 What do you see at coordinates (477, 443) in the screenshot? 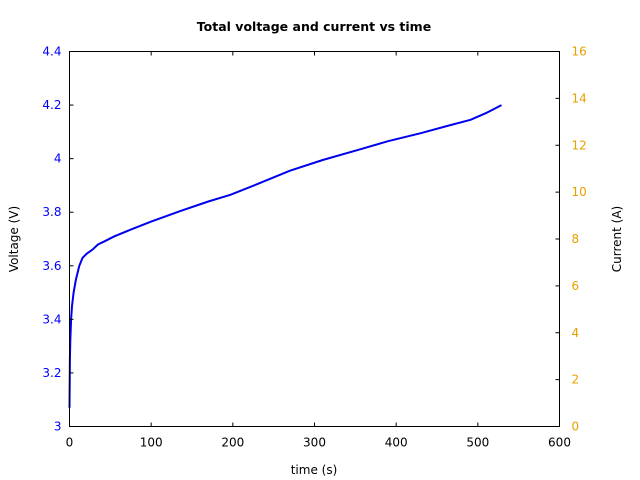
I see `x-tick-label: 500` at bounding box center [477, 443].